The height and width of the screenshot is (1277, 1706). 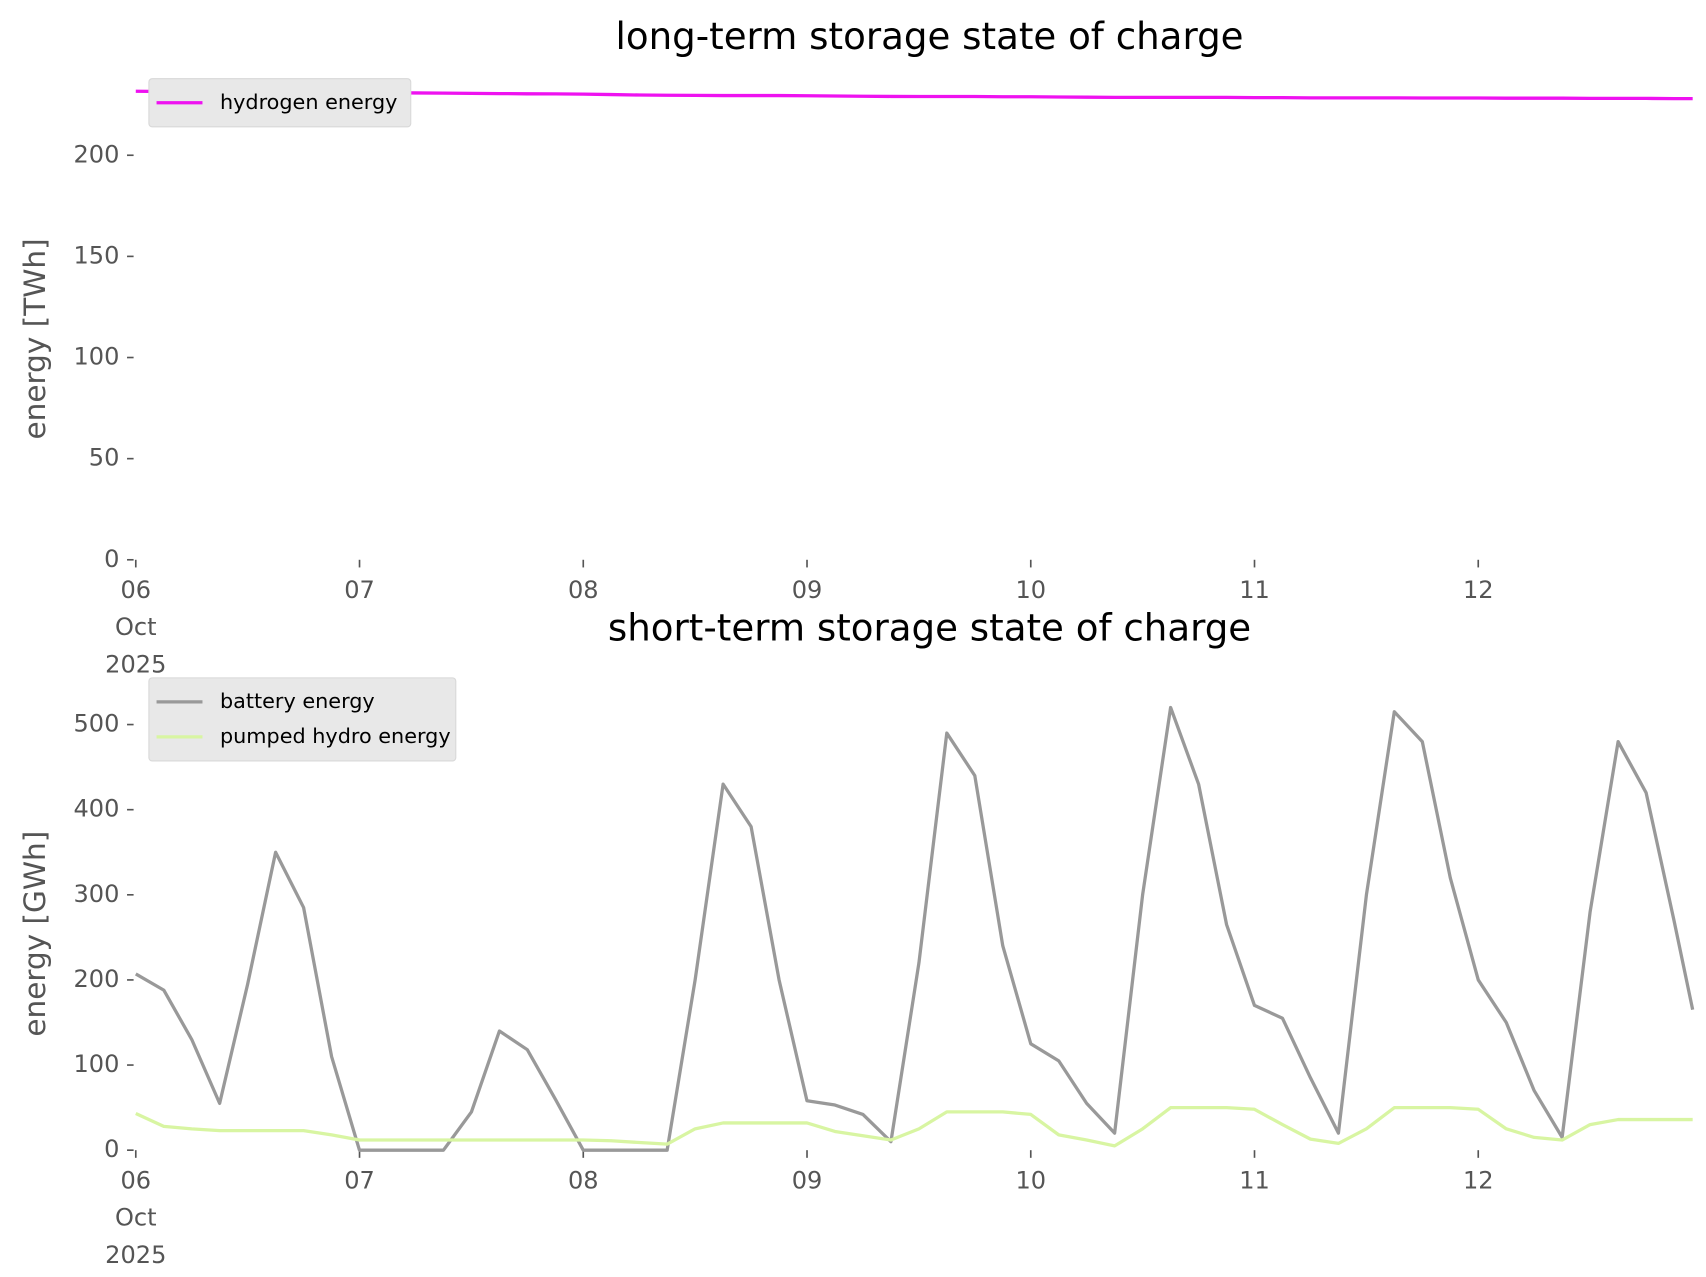 I want to click on y-tick-label: 300, so click(x=96, y=894).